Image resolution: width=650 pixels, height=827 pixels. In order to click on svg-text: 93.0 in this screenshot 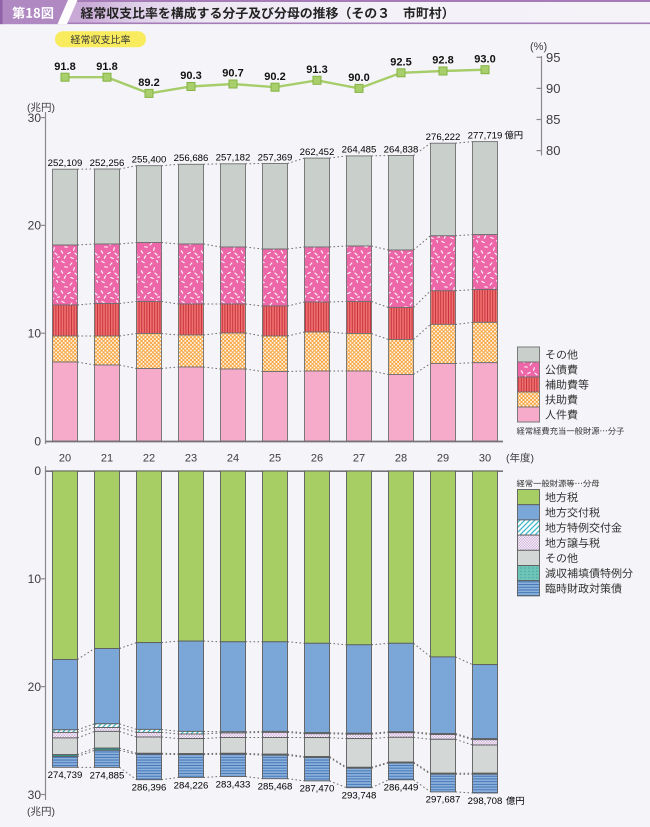, I will do `click(484, 59)`.